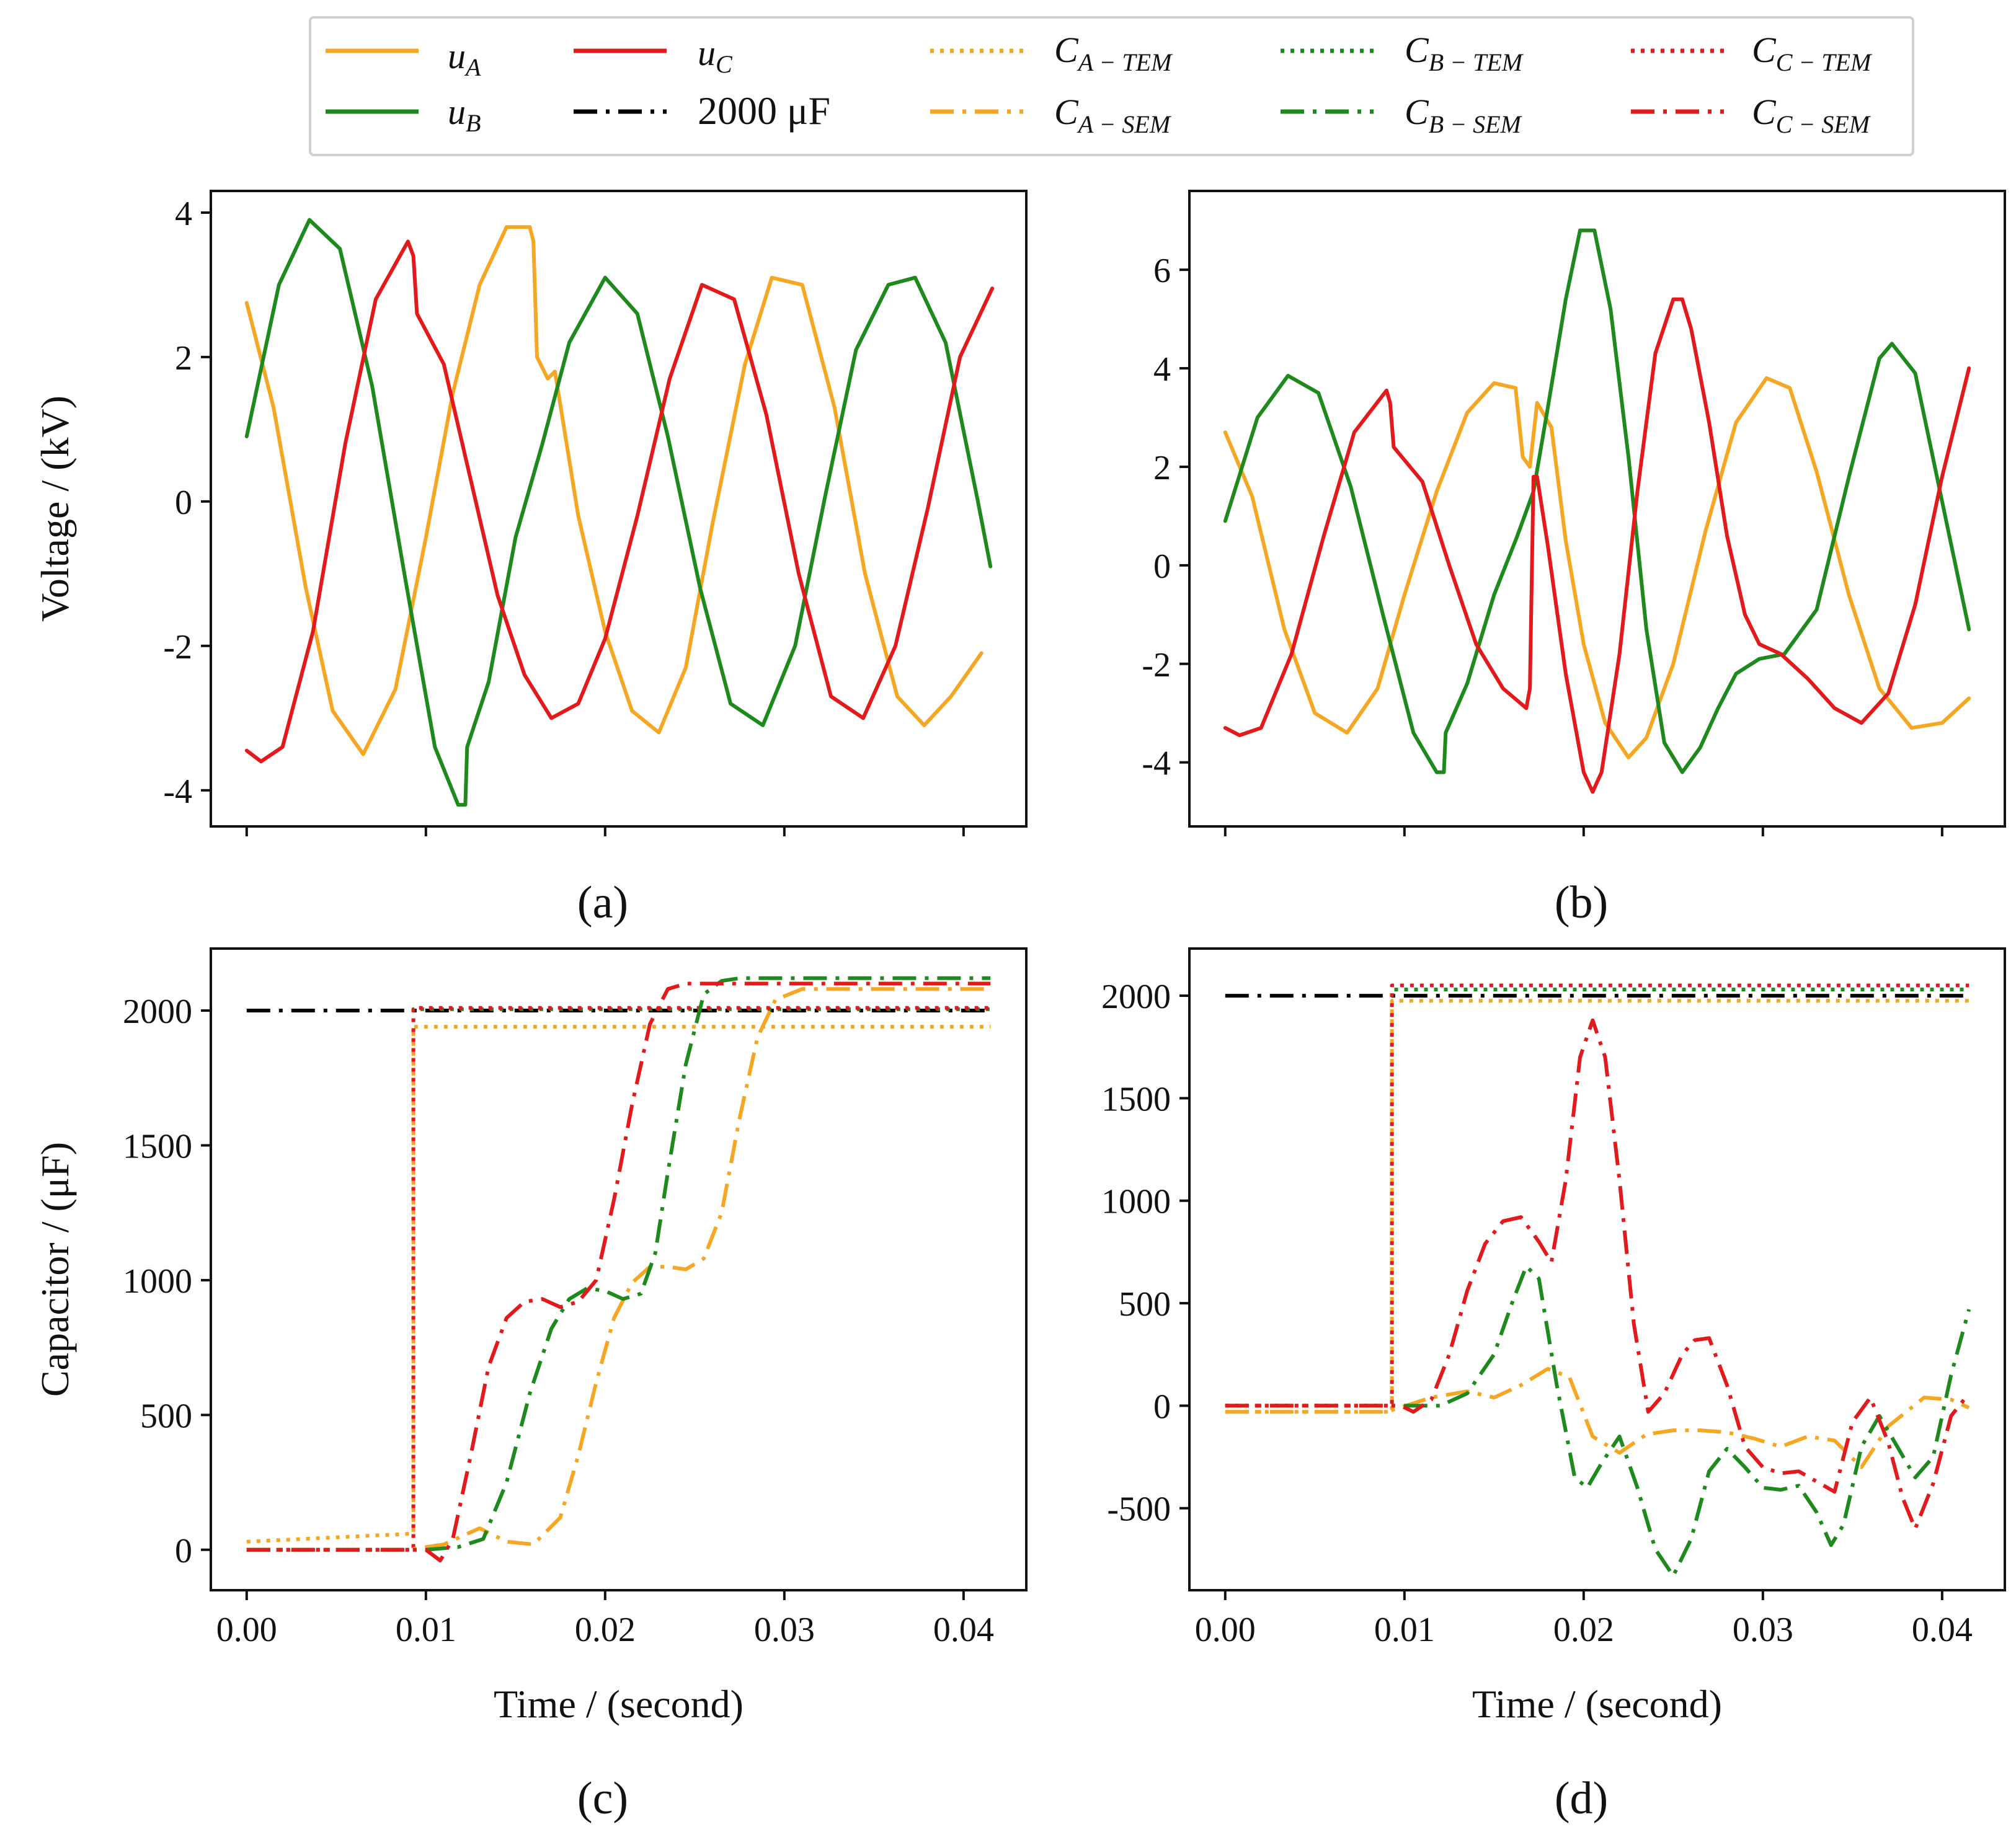 The height and width of the screenshot is (1832, 2016). I want to click on plot-frame-d, so click(1597, 1269).